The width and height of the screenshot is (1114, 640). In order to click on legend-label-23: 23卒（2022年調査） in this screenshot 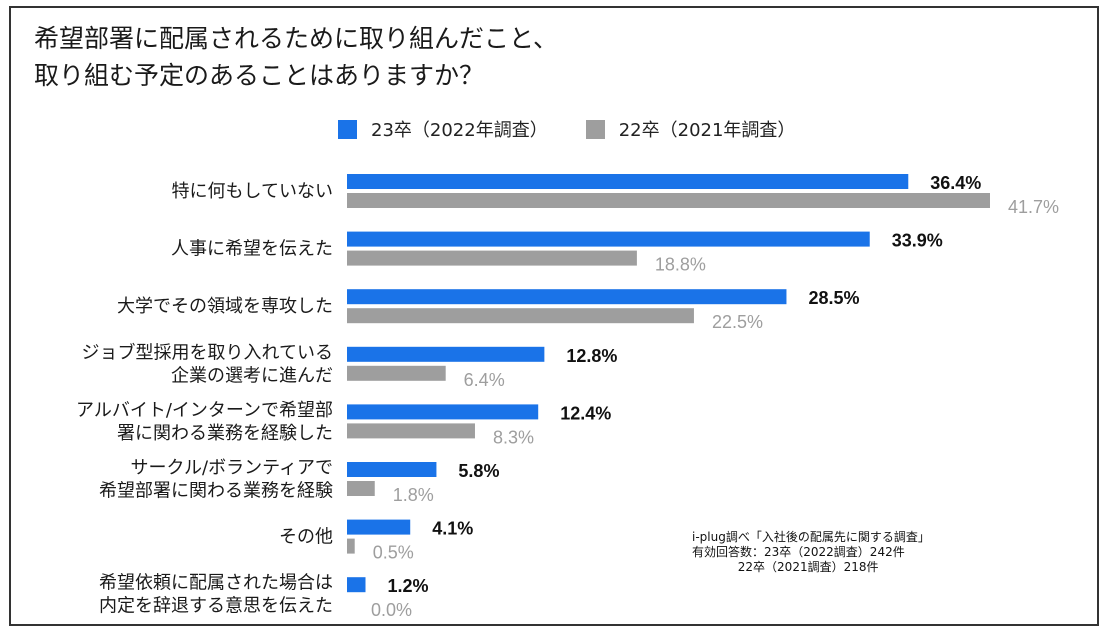, I will do `click(459, 130)`.